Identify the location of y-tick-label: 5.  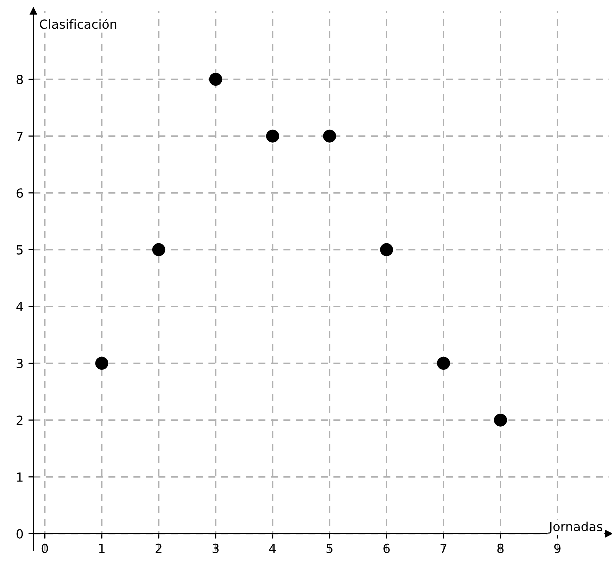
(19, 250).